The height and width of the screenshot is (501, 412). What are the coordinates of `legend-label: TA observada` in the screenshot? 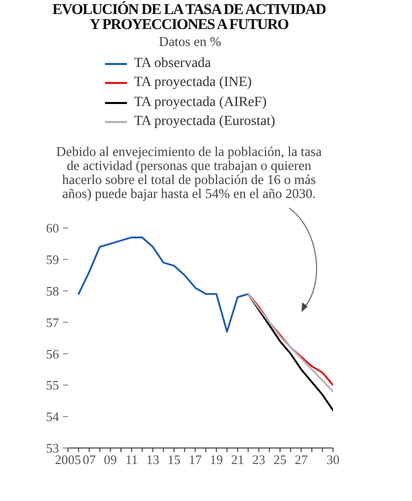 It's located at (173, 64).